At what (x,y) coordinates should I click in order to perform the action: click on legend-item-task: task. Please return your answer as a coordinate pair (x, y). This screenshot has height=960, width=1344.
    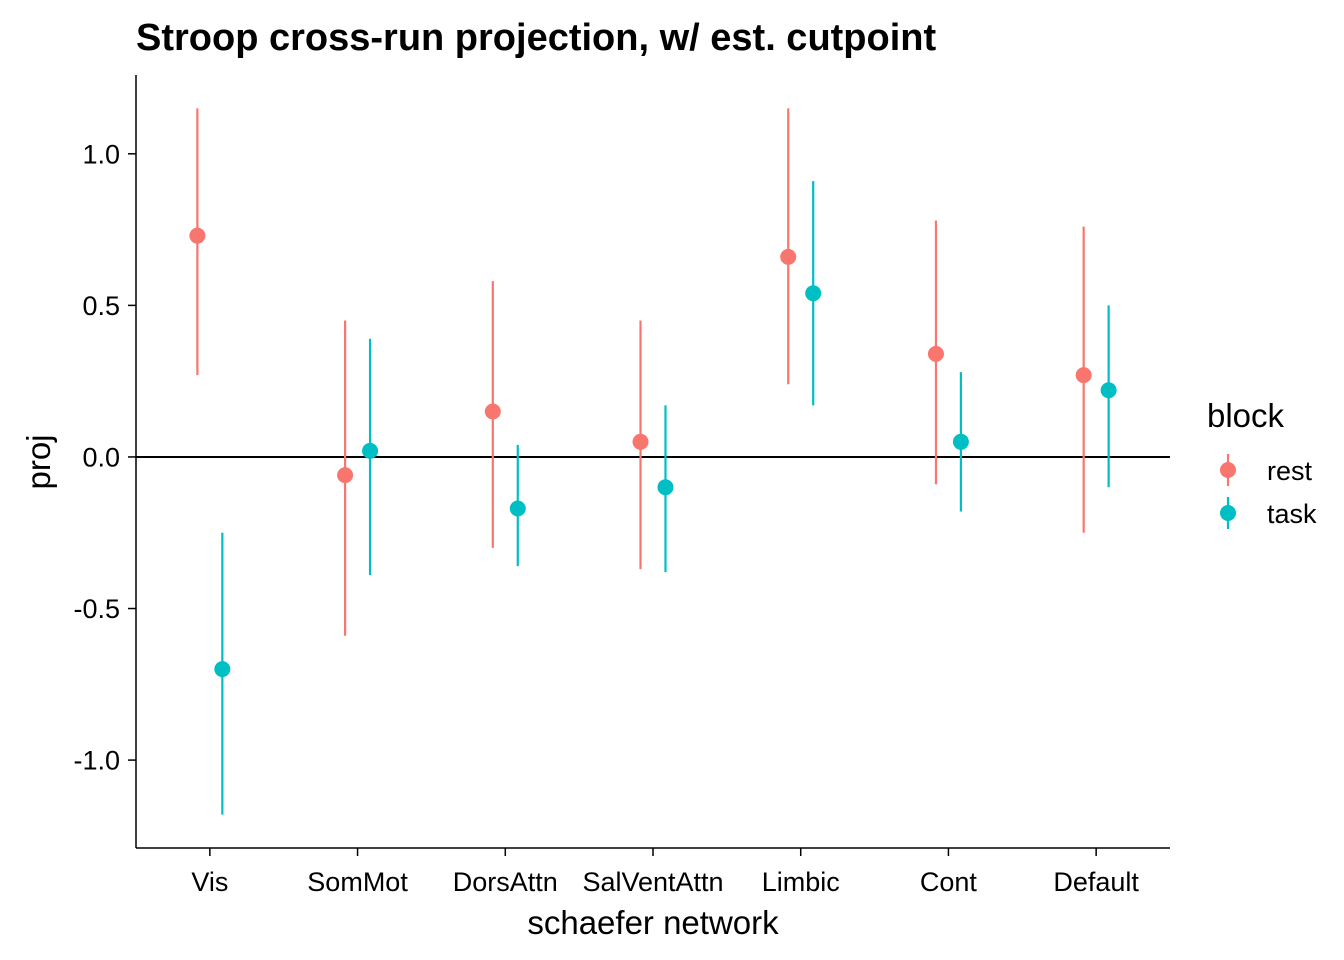
    Looking at the image, I should click on (1268, 513).